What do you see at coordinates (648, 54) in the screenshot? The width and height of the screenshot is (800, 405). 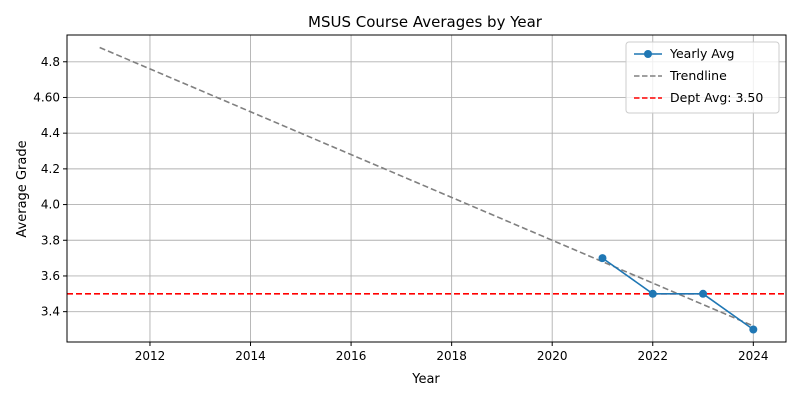 I see `legend-marker-yearly-avg` at bounding box center [648, 54].